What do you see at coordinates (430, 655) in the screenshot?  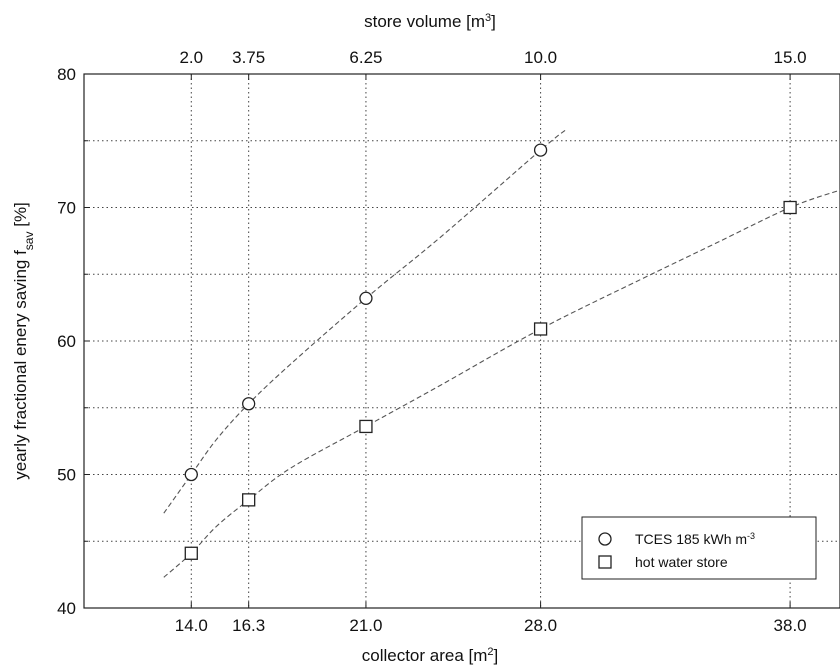 I see `x-axis-title: collector area [m2]` at bounding box center [430, 655].